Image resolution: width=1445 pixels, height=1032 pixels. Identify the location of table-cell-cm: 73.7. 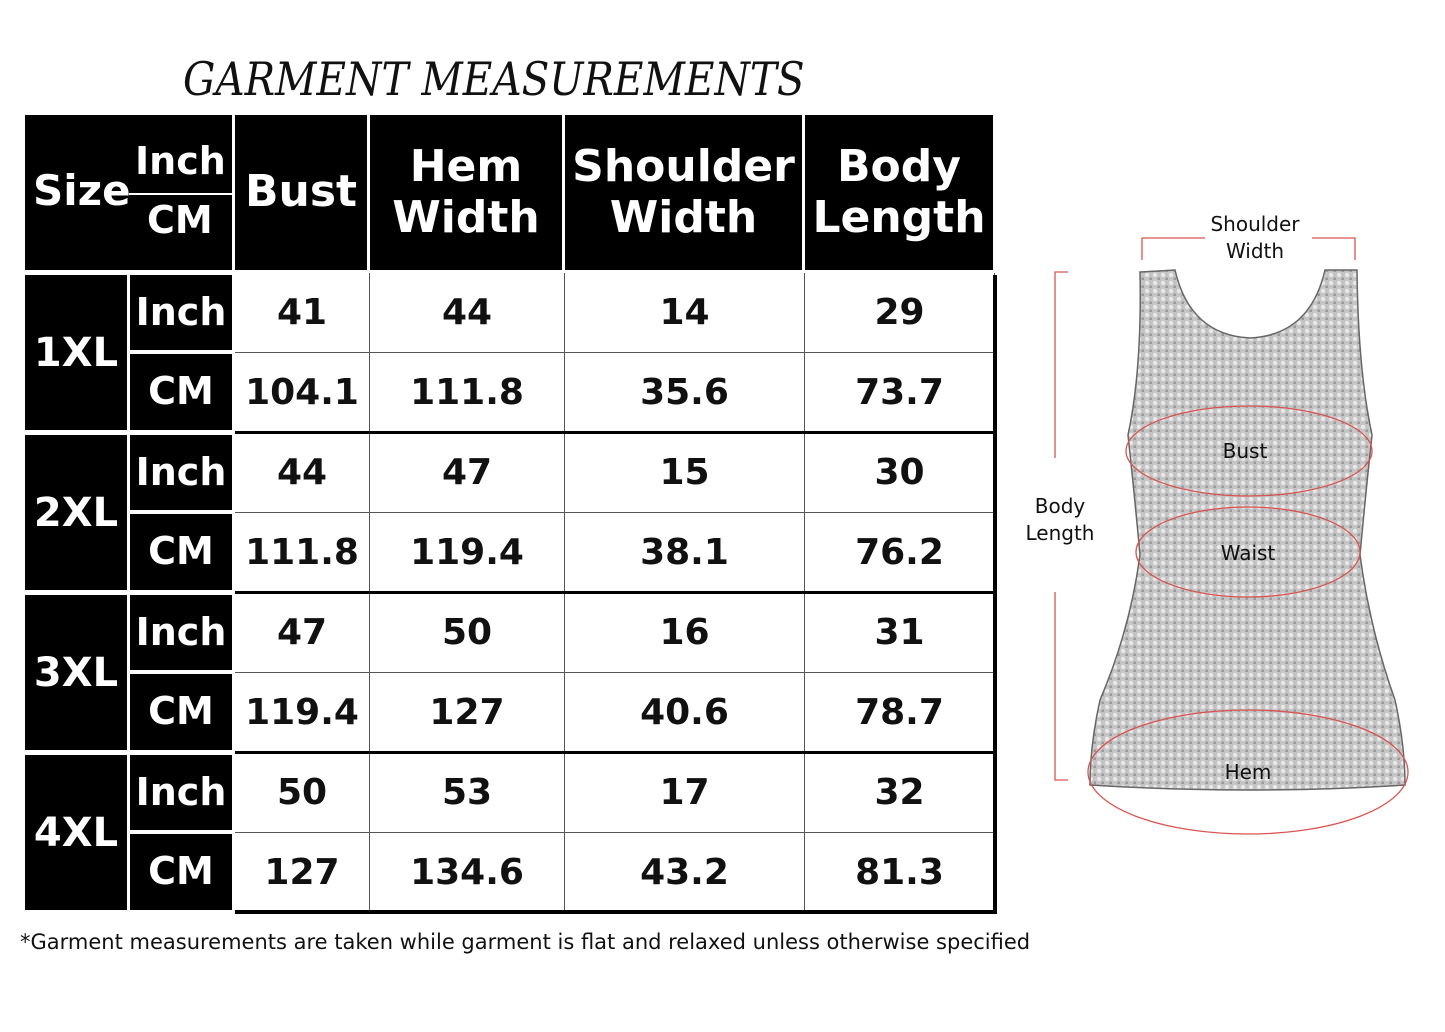
(900, 393).